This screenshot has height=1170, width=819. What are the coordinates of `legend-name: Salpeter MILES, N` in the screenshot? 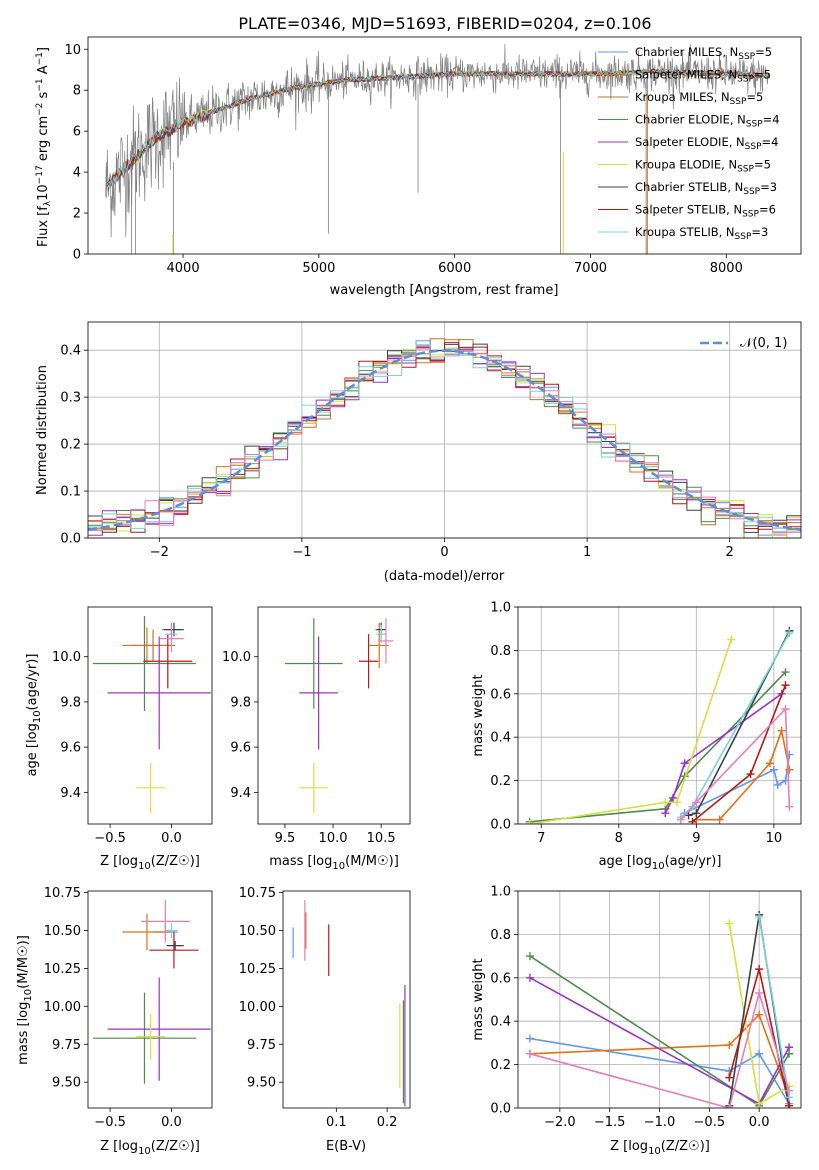 It's located at (686, 75).